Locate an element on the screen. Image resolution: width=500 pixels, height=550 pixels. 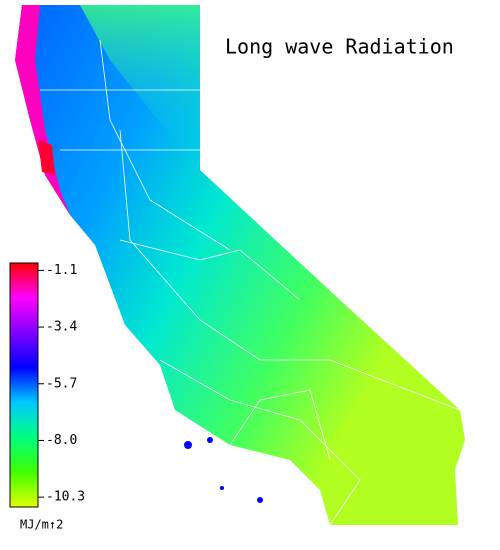
colorbar-tick-label: -3.4 is located at coordinates (61, 327).